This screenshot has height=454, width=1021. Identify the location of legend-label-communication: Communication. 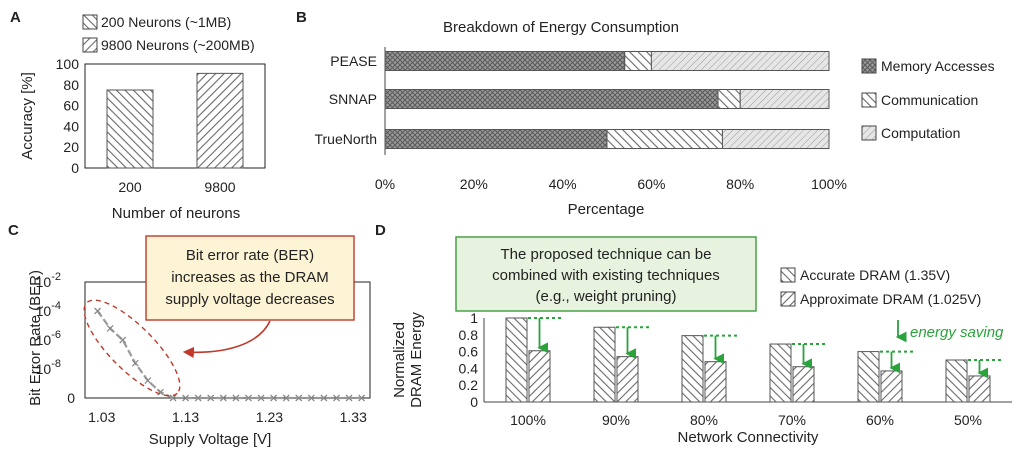
(929, 100).